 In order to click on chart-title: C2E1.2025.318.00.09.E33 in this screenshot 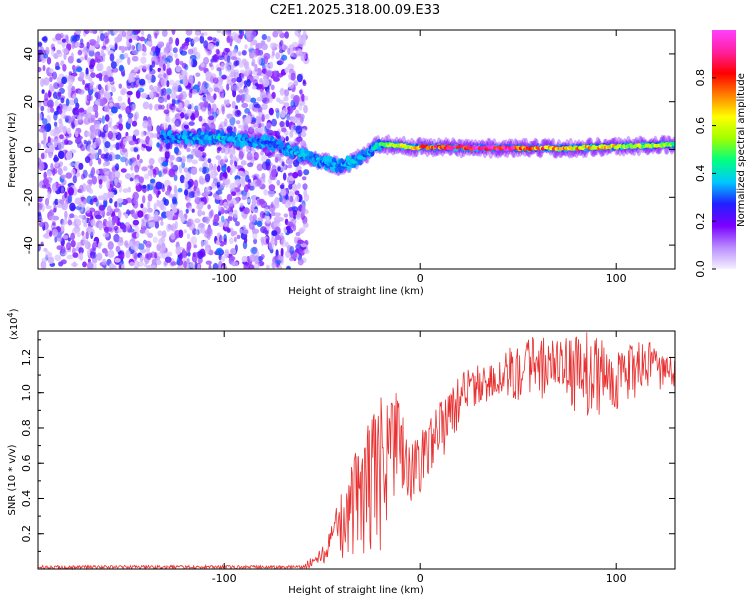, I will do `click(355, 10)`.